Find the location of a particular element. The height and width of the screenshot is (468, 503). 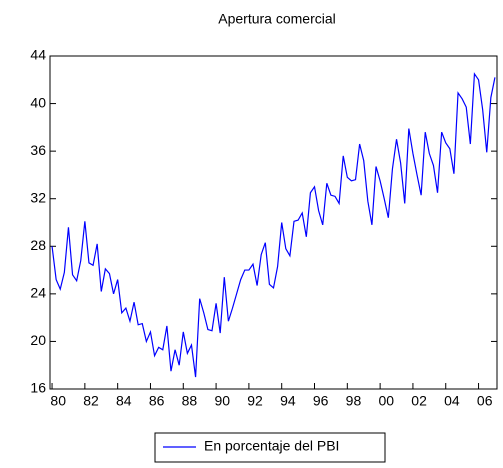

legend-label: En porcentaje del PBI is located at coordinates (271, 446).